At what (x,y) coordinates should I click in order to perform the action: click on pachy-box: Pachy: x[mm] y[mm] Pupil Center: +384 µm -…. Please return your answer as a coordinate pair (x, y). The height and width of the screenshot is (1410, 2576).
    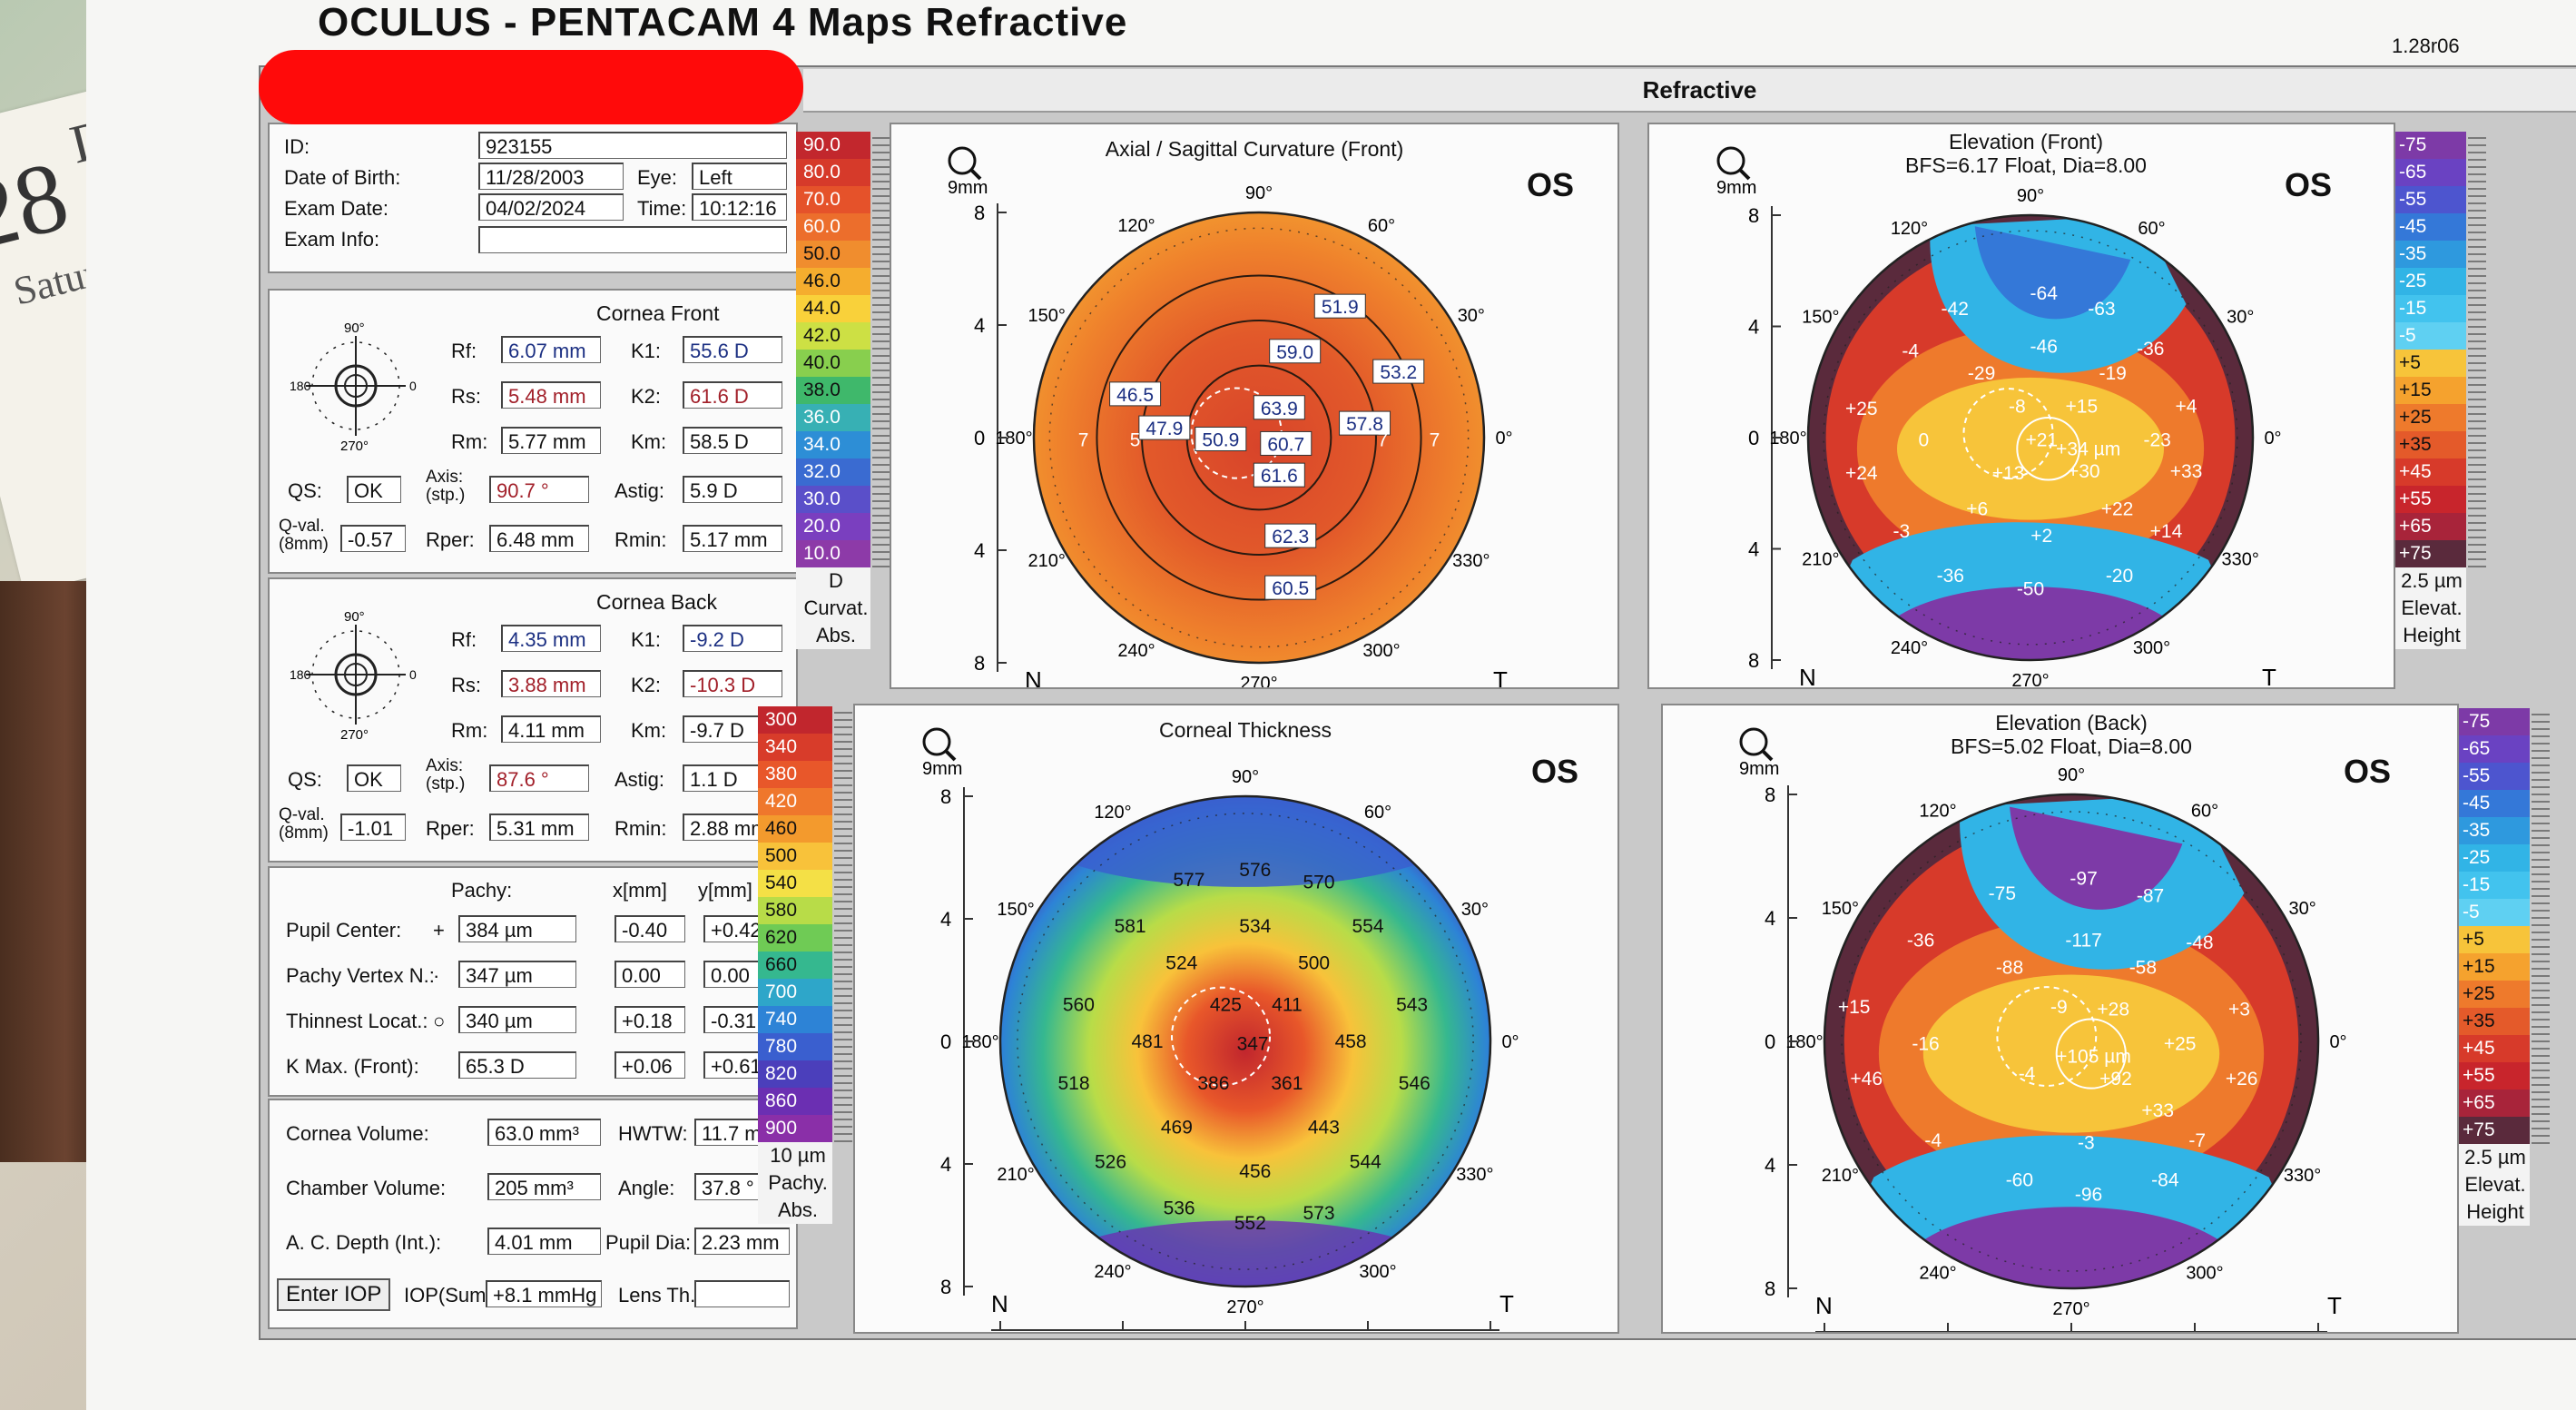
    Looking at the image, I should click on (533, 981).